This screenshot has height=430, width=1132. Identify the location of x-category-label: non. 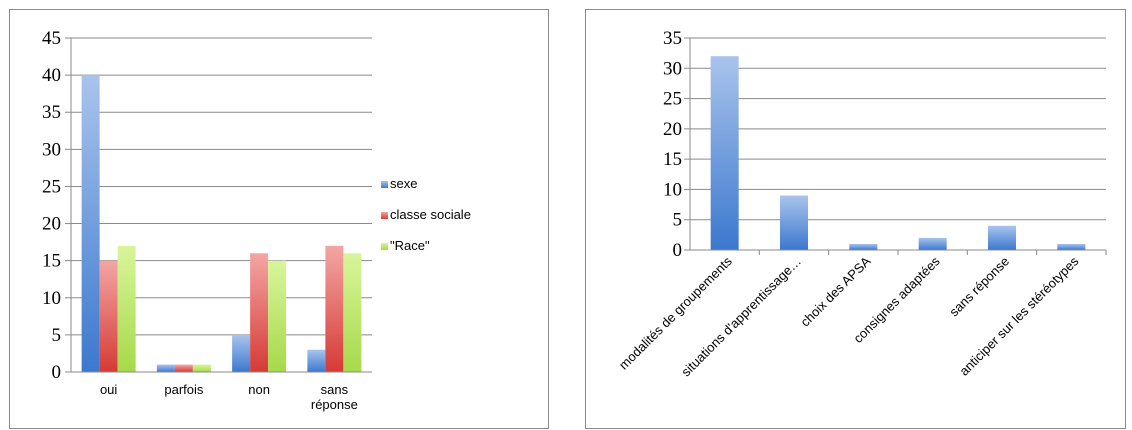
(259, 389).